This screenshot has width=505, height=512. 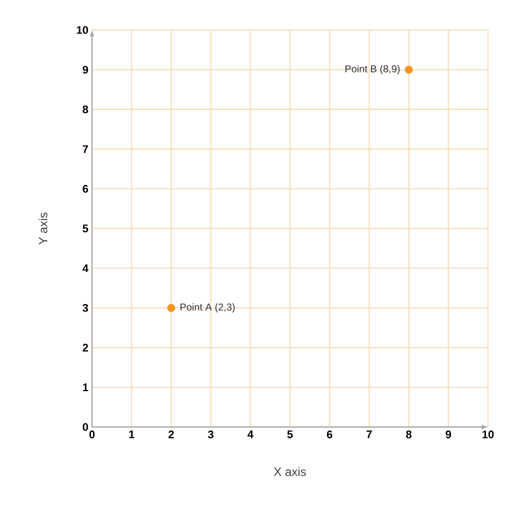 What do you see at coordinates (449, 434) in the screenshot?
I see `x-tick-label: 9` at bounding box center [449, 434].